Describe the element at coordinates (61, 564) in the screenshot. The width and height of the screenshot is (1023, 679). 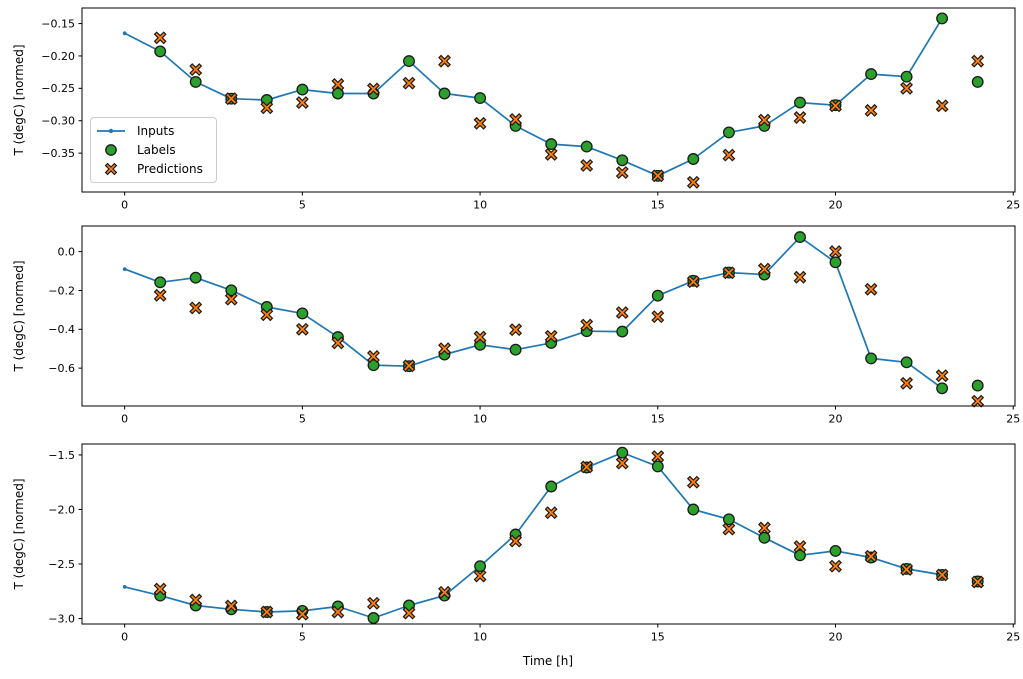
I see `y-tick-label: −2.5` at that location.